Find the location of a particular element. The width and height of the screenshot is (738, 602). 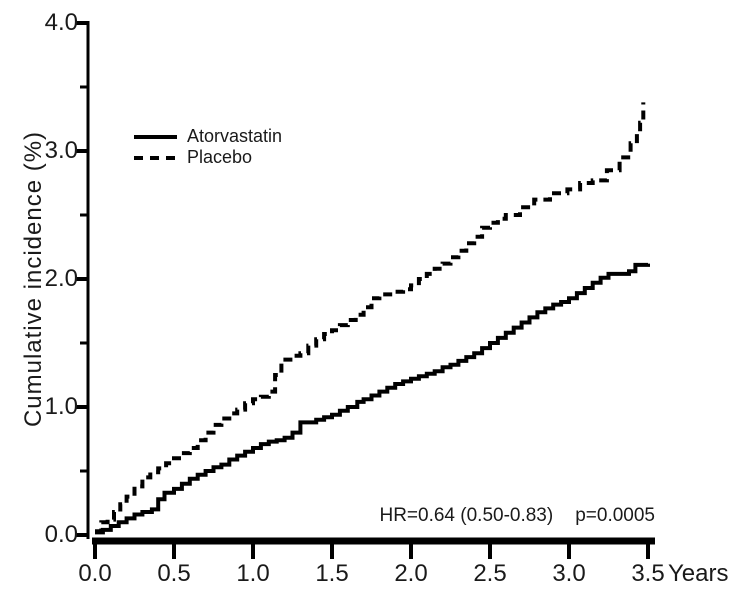

x-tick-label: 0.0 is located at coordinates (95, 573).